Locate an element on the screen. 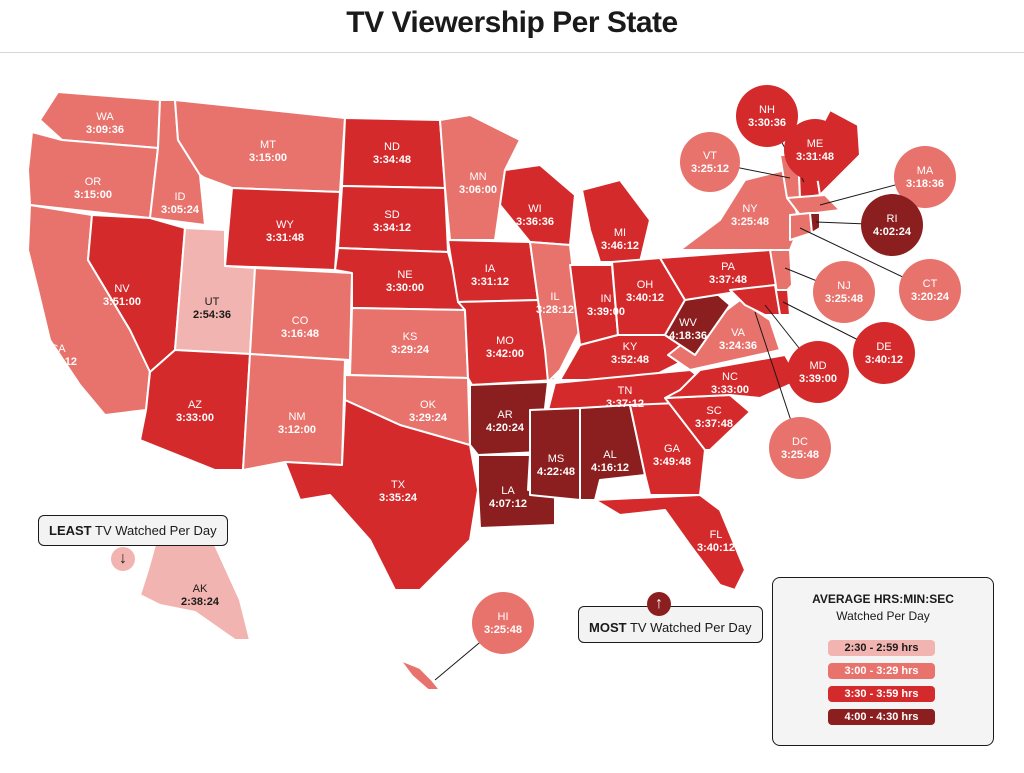 Image resolution: width=1024 pixels, height=773 pixels. state-label-ar: AR 4:20:24 is located at coordinates (505, 421).